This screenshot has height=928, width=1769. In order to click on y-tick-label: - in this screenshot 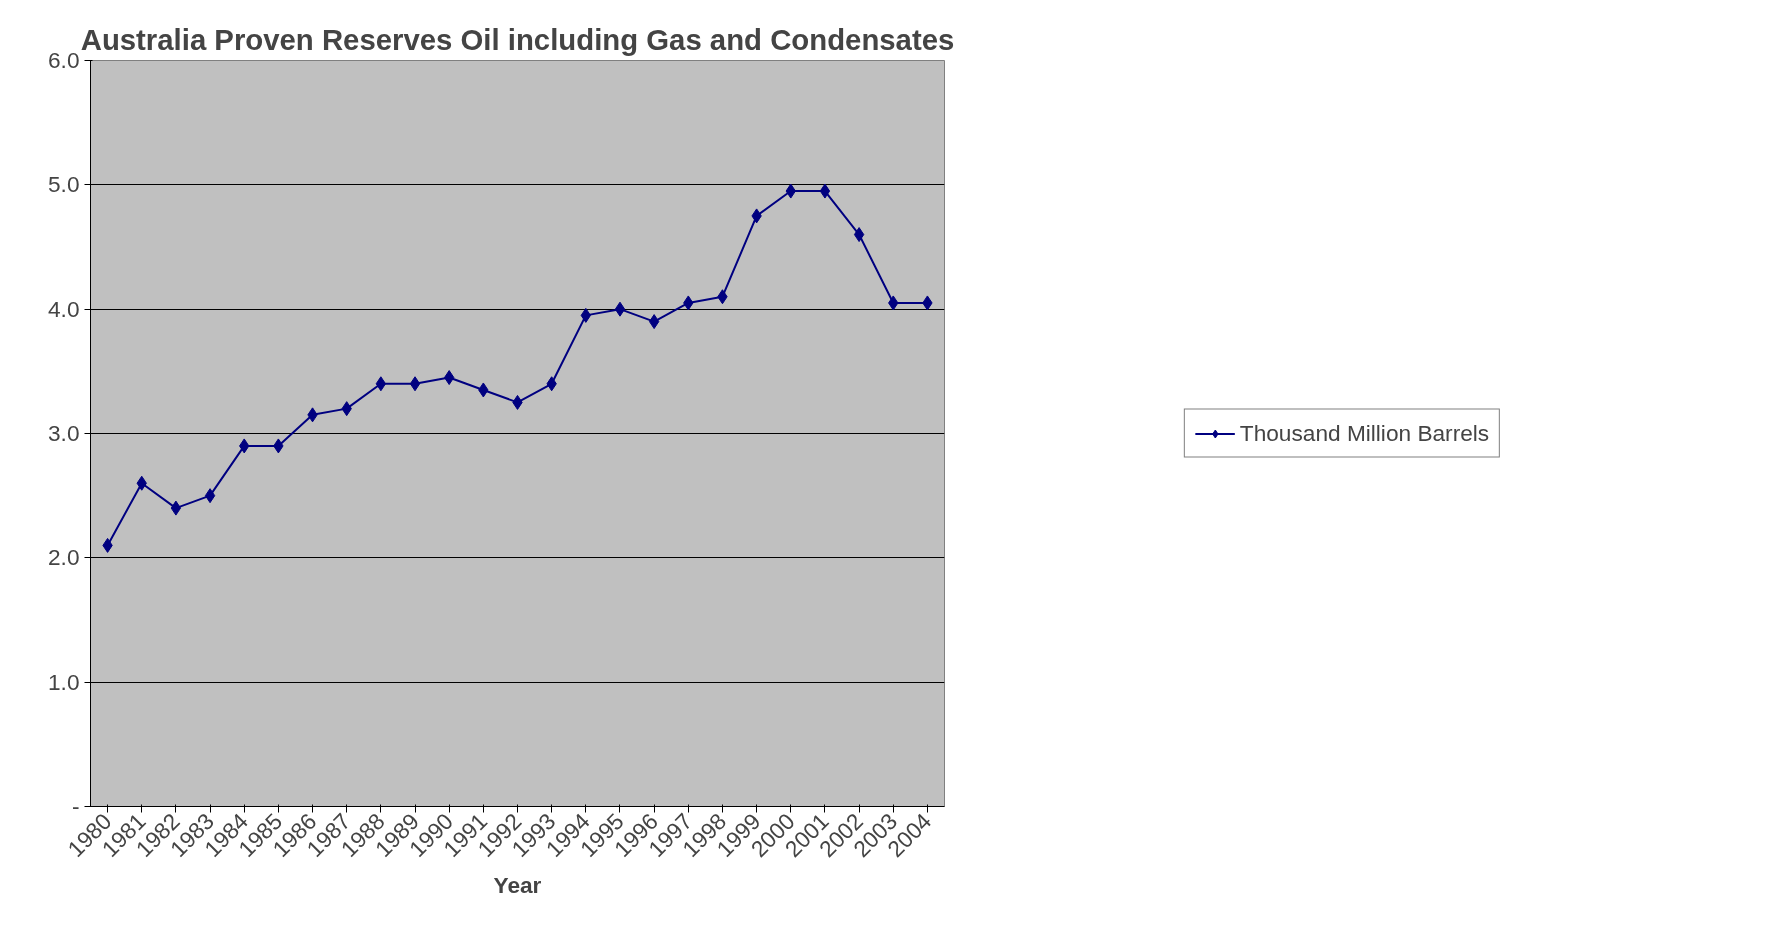, I will do `click(75, 806)`.